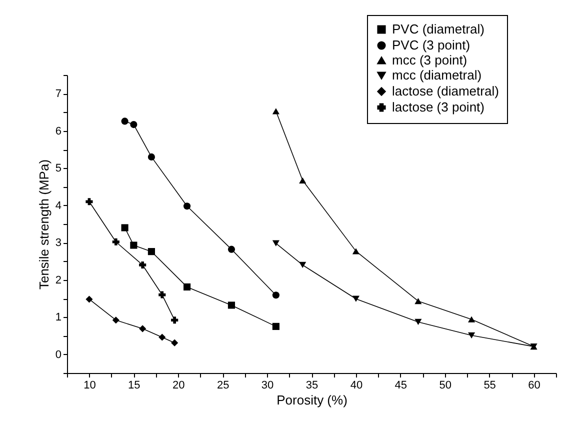 This screenshot has height=425, width=584. I want to click on y-tick-label: 1, so click(58, 318).